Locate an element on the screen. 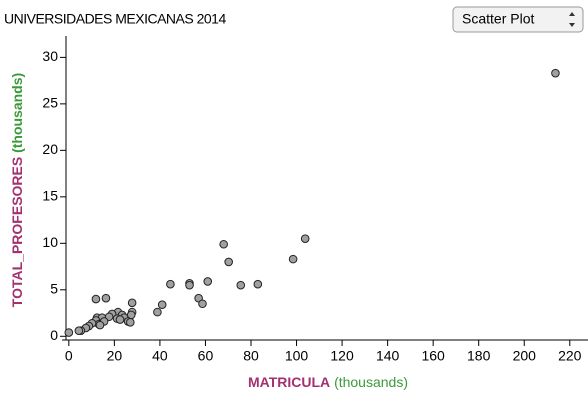 This screenshot has width=588, height=400. y-tick-label: 25 is located at coordinates (50, 103).